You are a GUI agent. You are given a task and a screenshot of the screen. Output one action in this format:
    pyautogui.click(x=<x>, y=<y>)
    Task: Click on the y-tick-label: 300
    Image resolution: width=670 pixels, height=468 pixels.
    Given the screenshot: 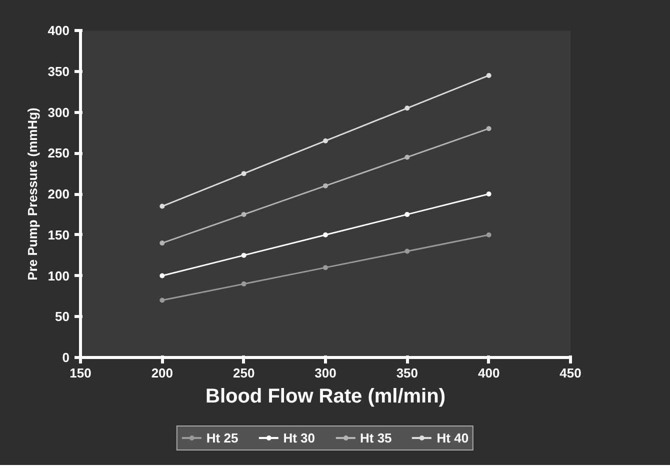 What is the action you would take?
    pyautogui.click(x=59, y=112)
    